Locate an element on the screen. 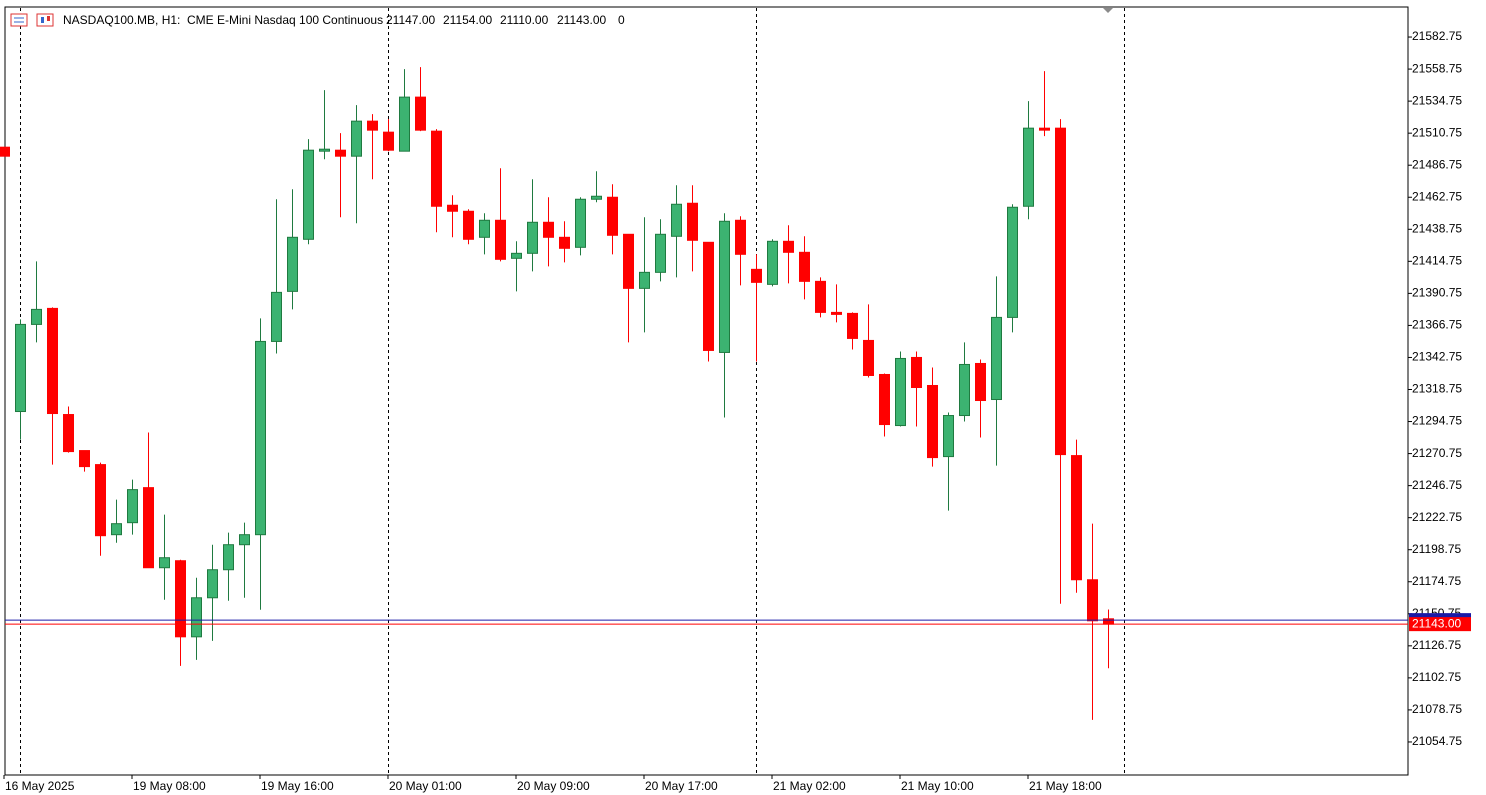 The image size is (1486, 795). y-tick-label: 21582.75 is located at coordinates (1437, 36).